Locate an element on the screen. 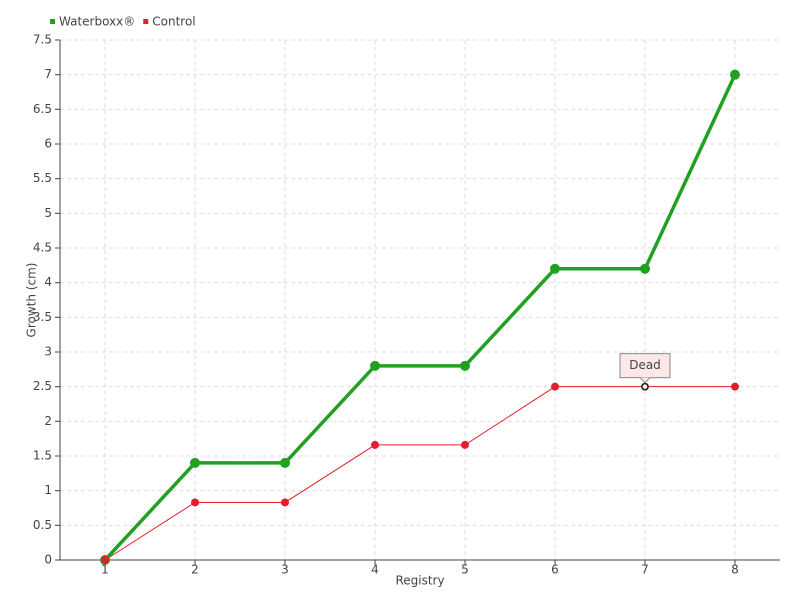 The width and height of the screenshot is (800, 600). y-tick-label: 3.5 is located at coordinates (42, 317).